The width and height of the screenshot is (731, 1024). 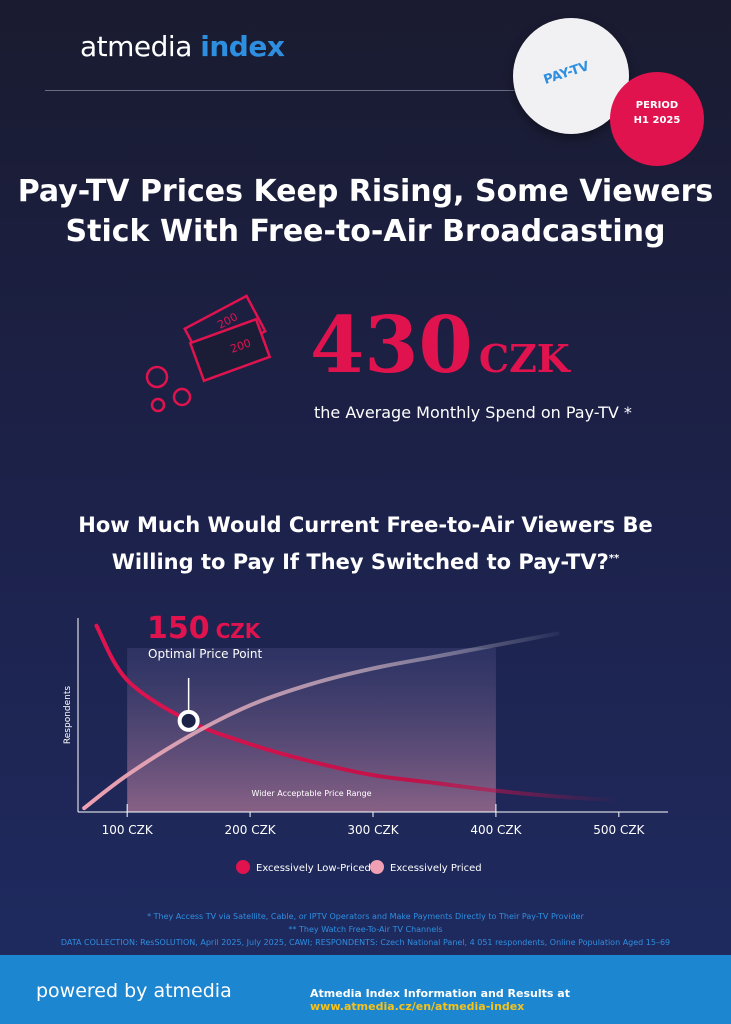 I want to click on divider, so click(x=285, y=90).